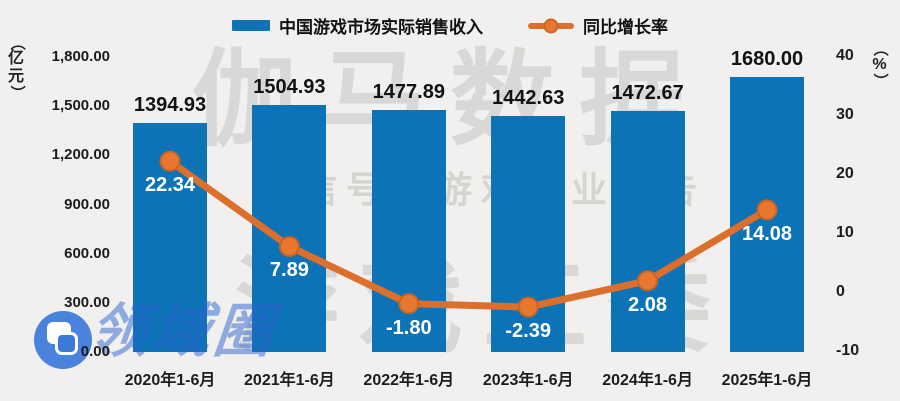  Describe the element at coordinates (289, 380) in the screenshot. I see `x-axis-label: 2021年1-6月` at that location.